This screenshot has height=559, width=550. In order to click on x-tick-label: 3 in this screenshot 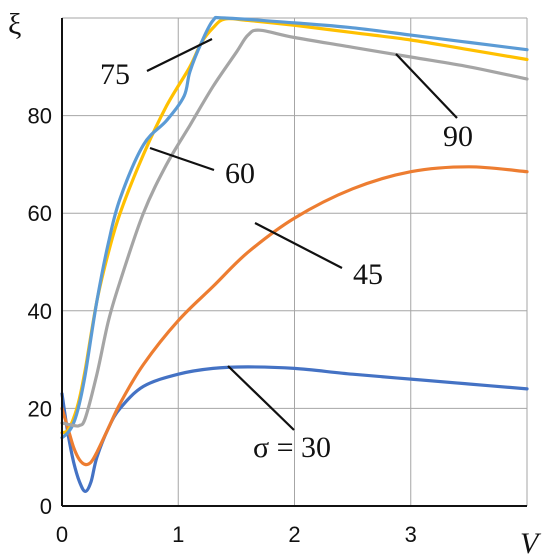, I will do `click(411, 534)`.